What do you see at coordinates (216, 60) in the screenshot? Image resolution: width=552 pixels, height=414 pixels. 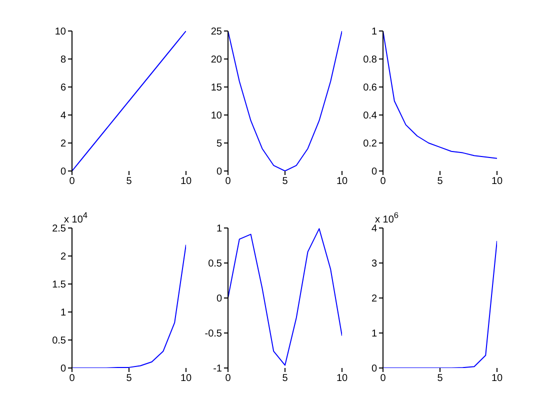 I see `y-tick-label: 20` at bounding box center [216, 60].